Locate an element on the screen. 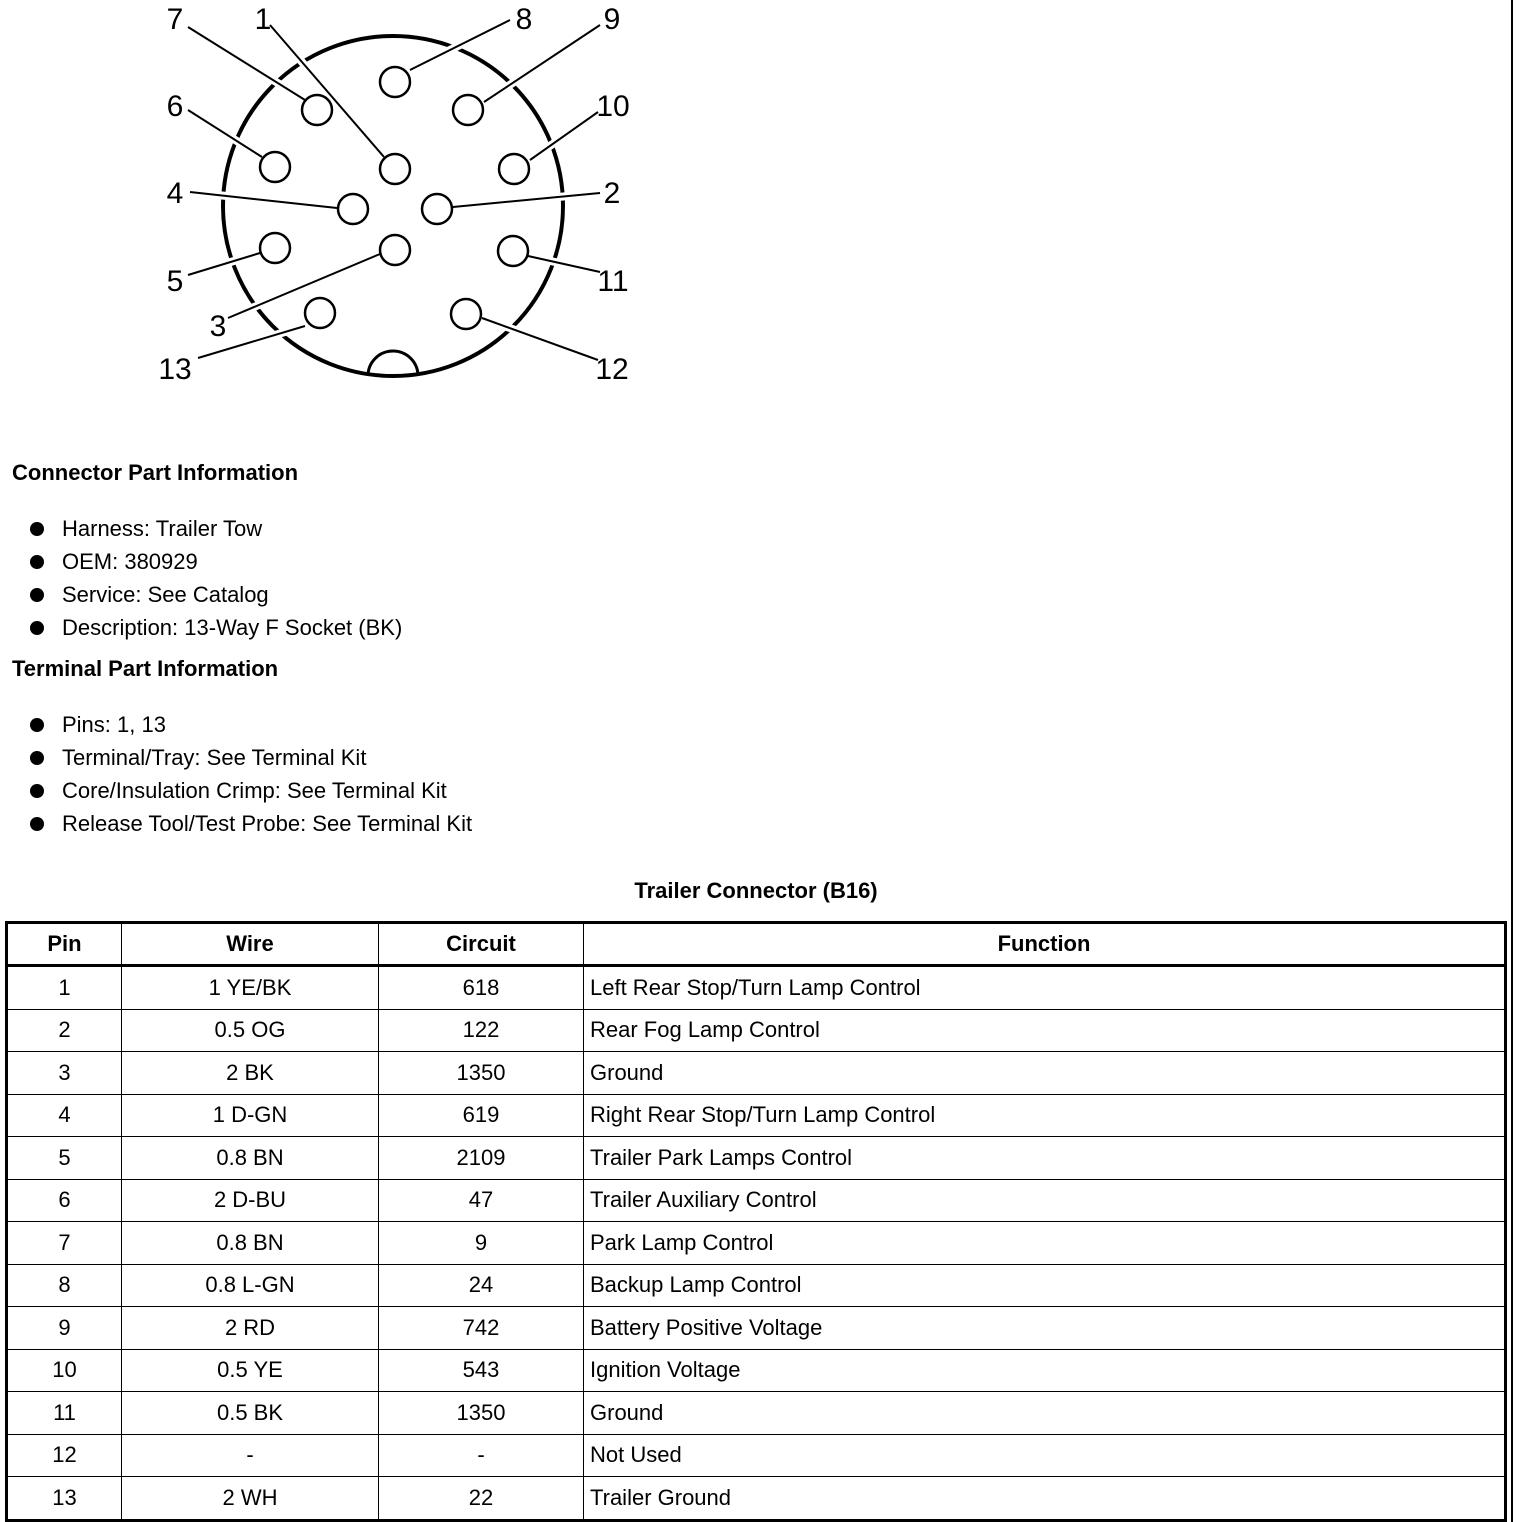 Image resolution: width=1520 pixels, height=1522 pixels. cell-pin: 9 is located at coordinates (64, 1328).